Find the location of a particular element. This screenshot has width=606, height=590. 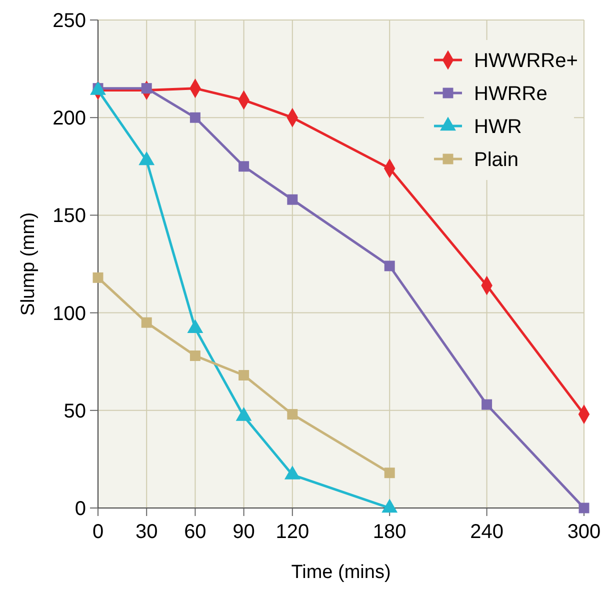

y-tick-label: 250 is located at coordinates (69, 21).